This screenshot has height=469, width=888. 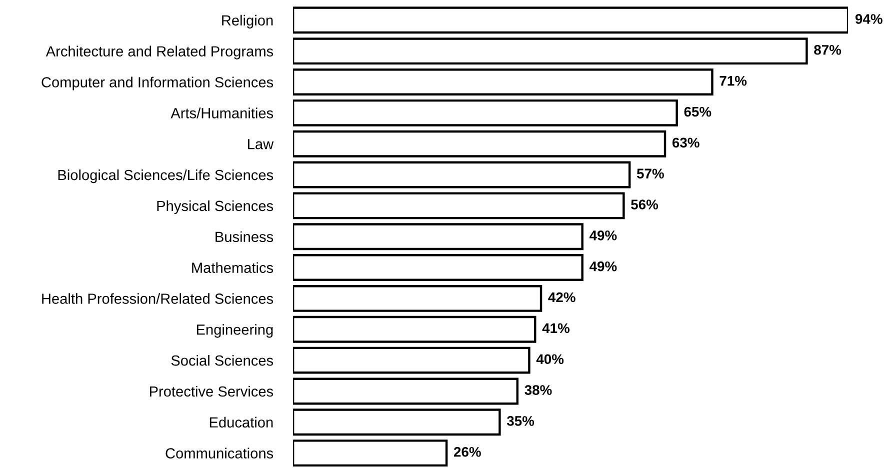 I want to click on data-label: 26%, so click(x=467, y=451).